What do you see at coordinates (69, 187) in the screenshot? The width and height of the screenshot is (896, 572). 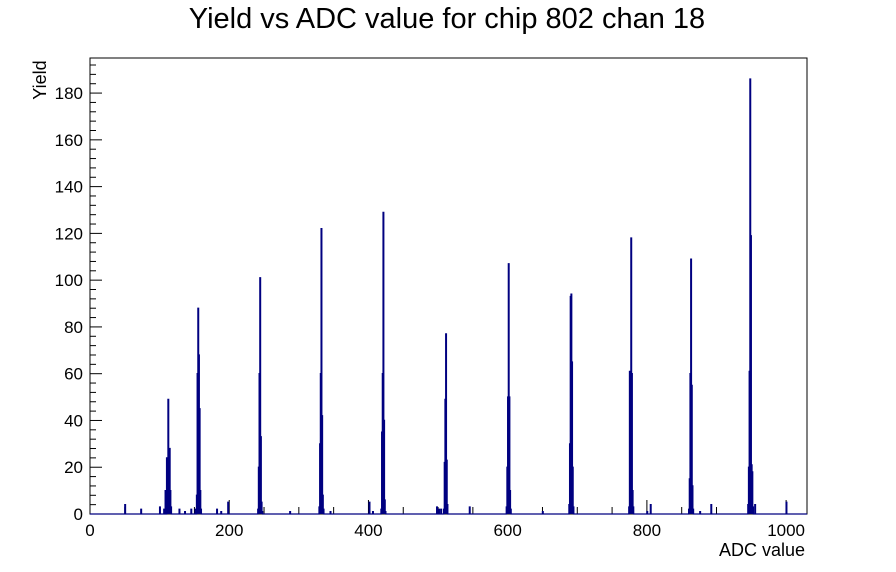 I see `y-tick-label: 140` at bounding box center [69, 187].